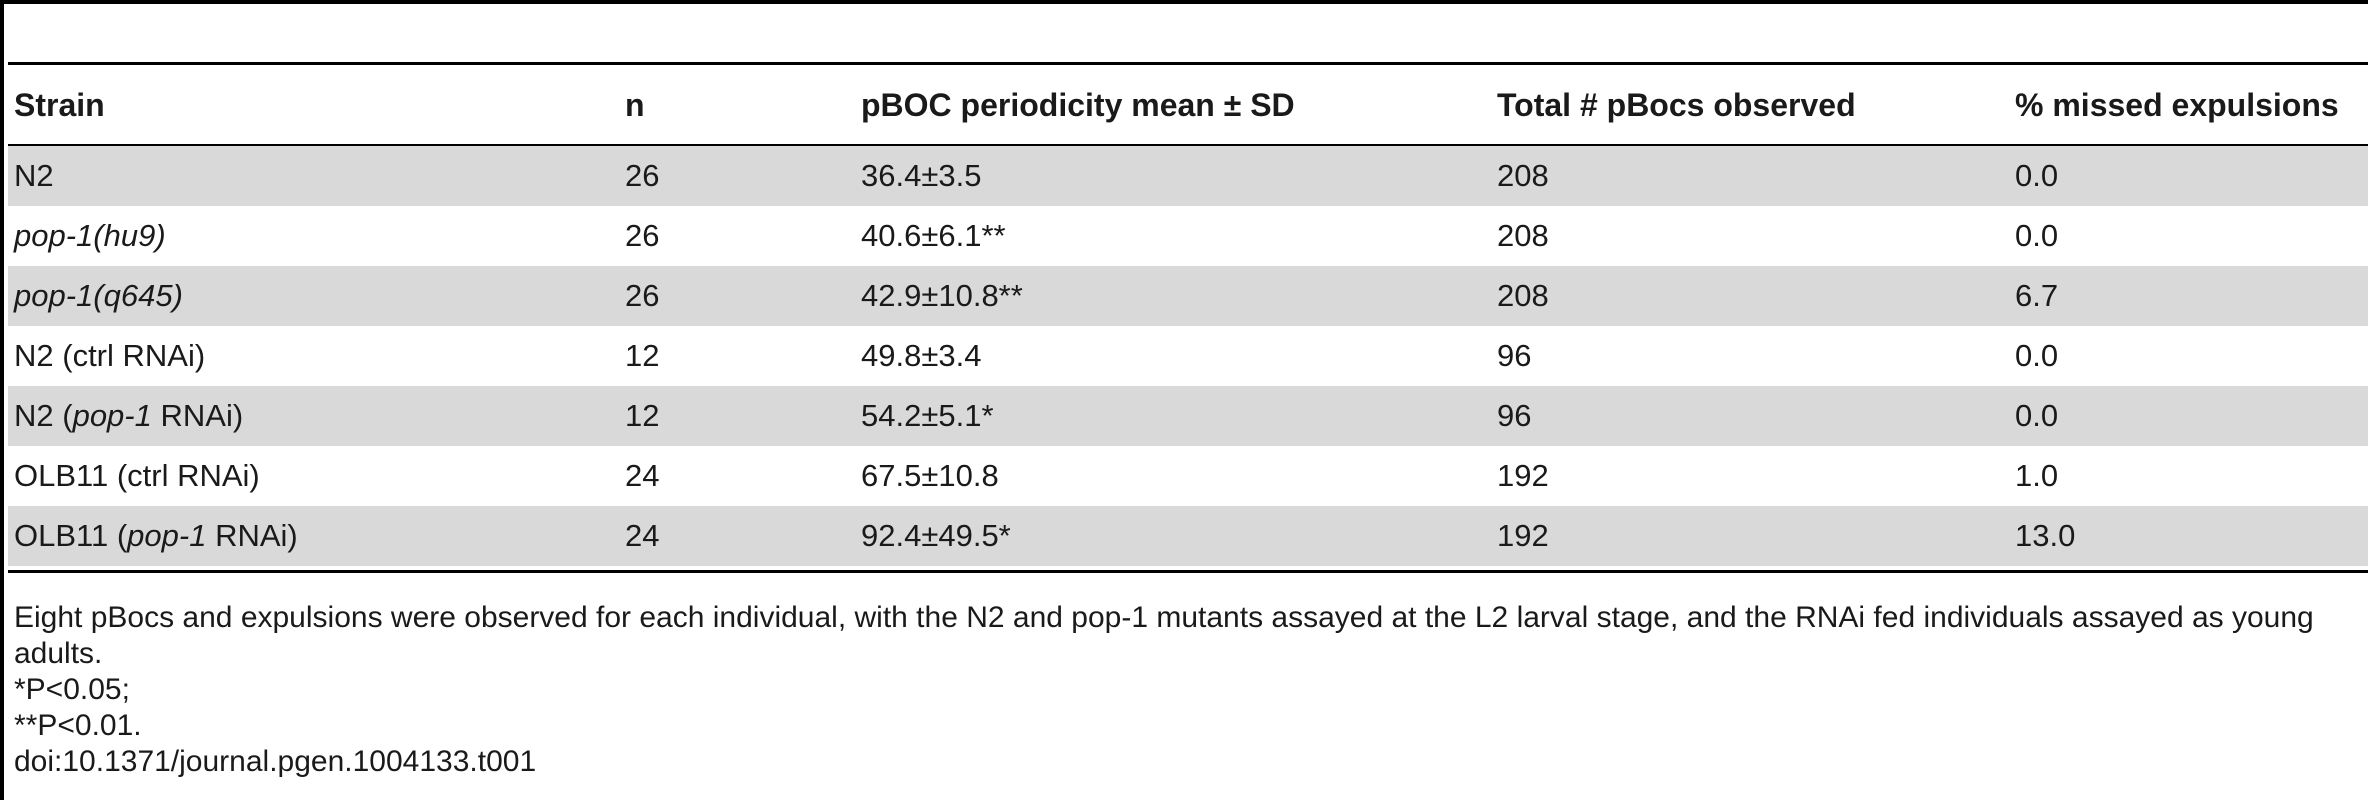  I want to click on cell-mean-sd: 49.8±3.4, so click(921, 355).